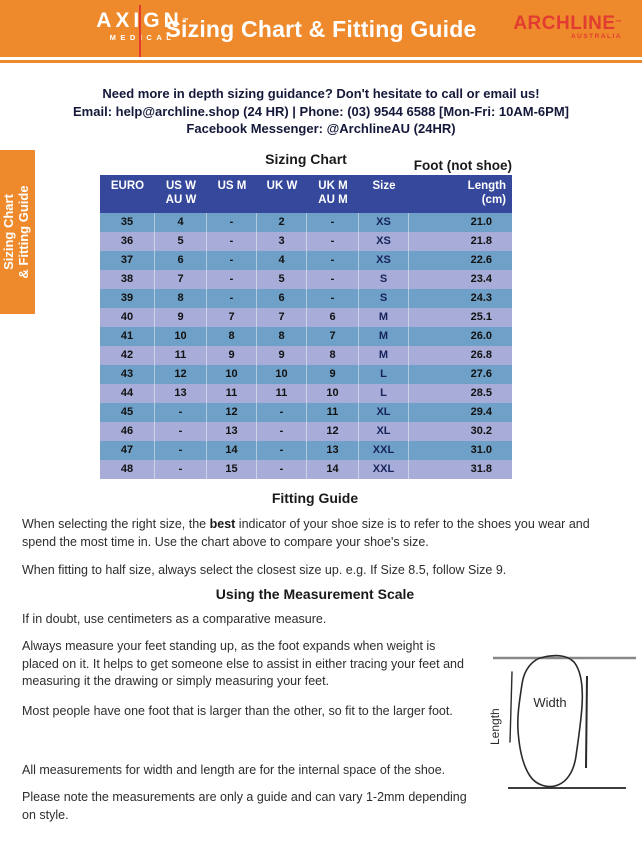  I want to click on column-header-euro: EURO, so click(127, 186).